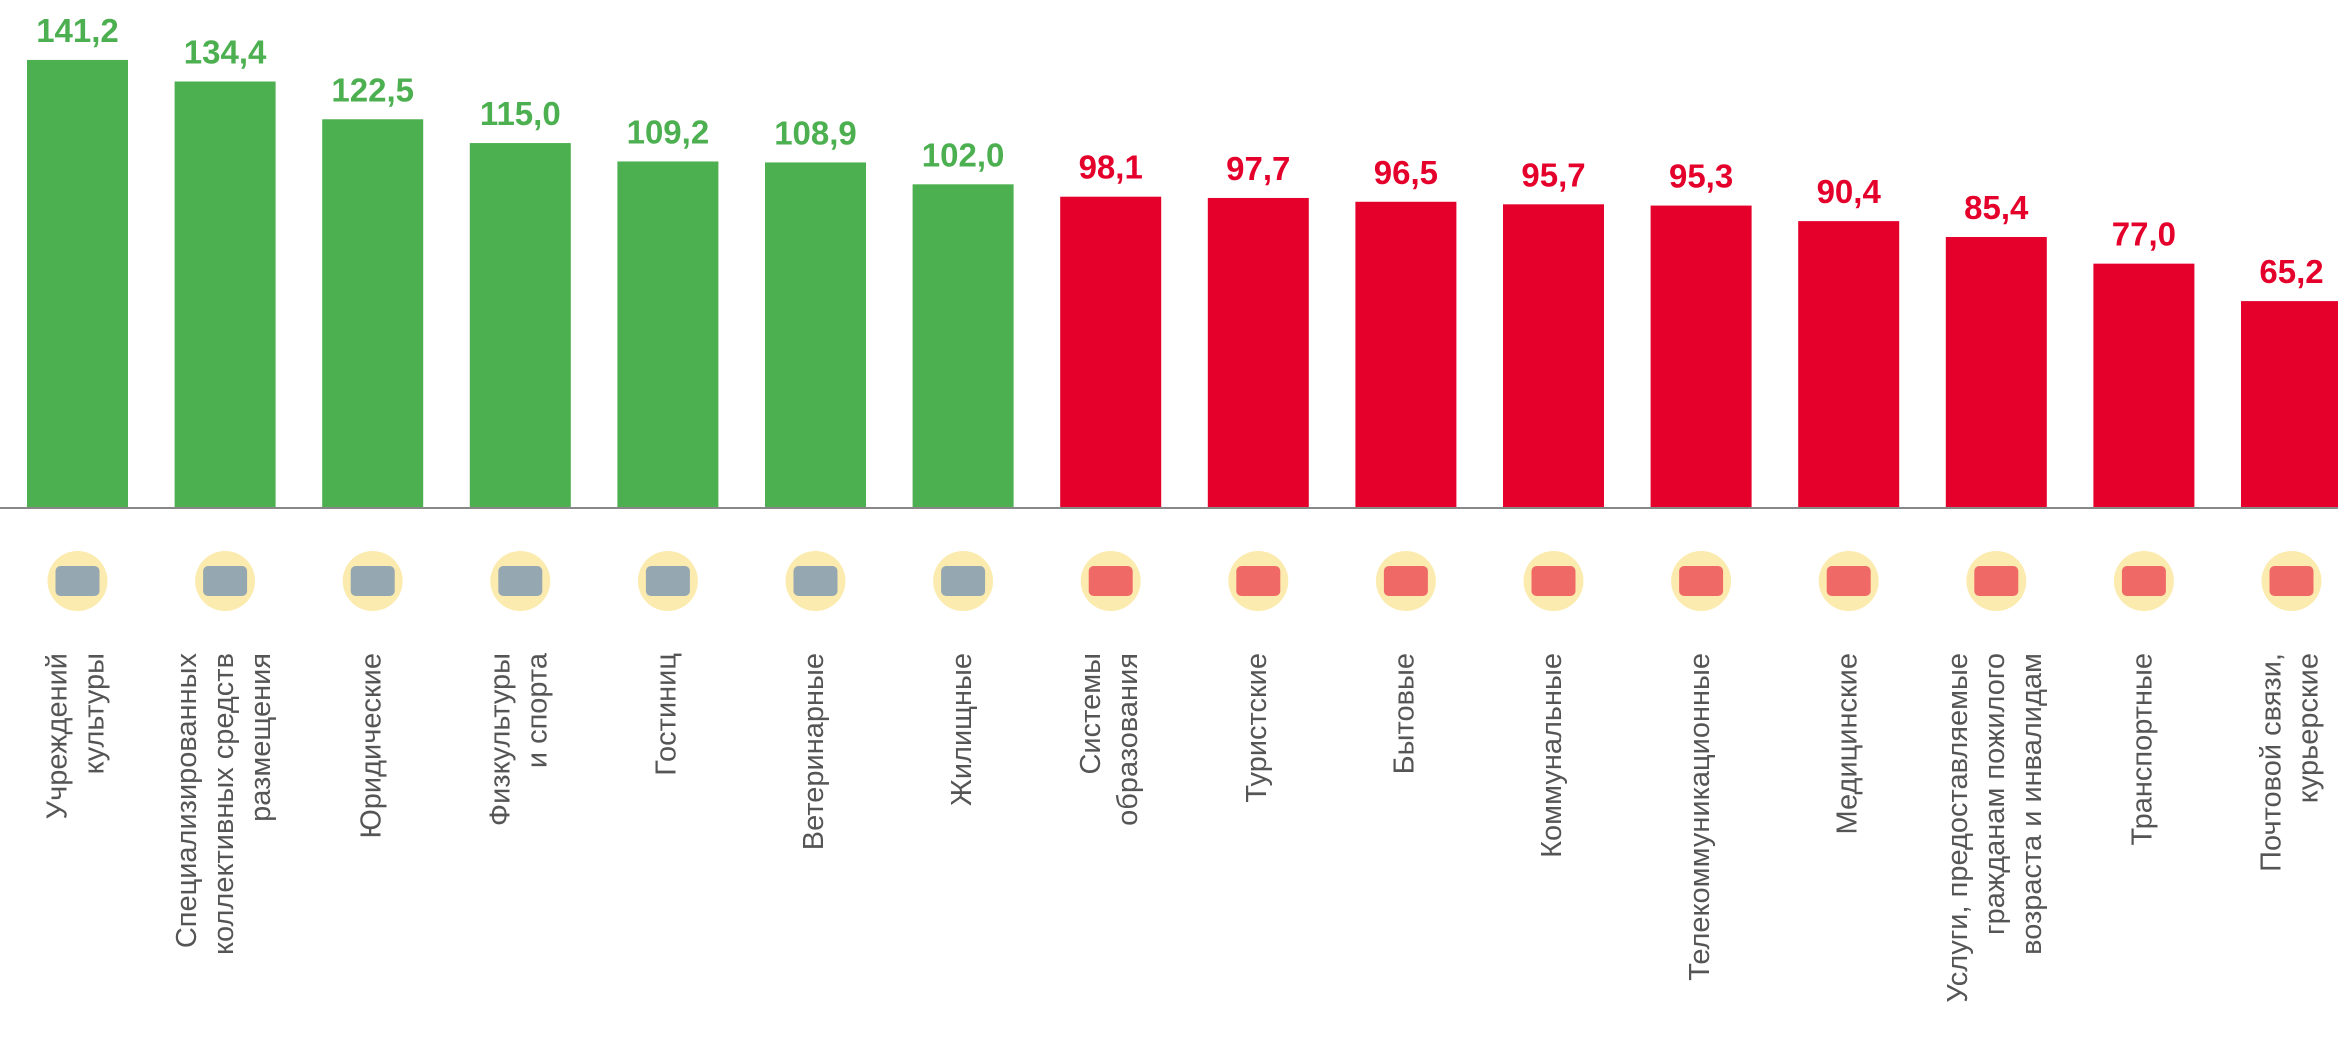 The image size is (2338, 1037). What do you see at coordinates (2309, 728) in the screenshot?
I see `category-label: курьерские` at bounding box center [2309, 728].